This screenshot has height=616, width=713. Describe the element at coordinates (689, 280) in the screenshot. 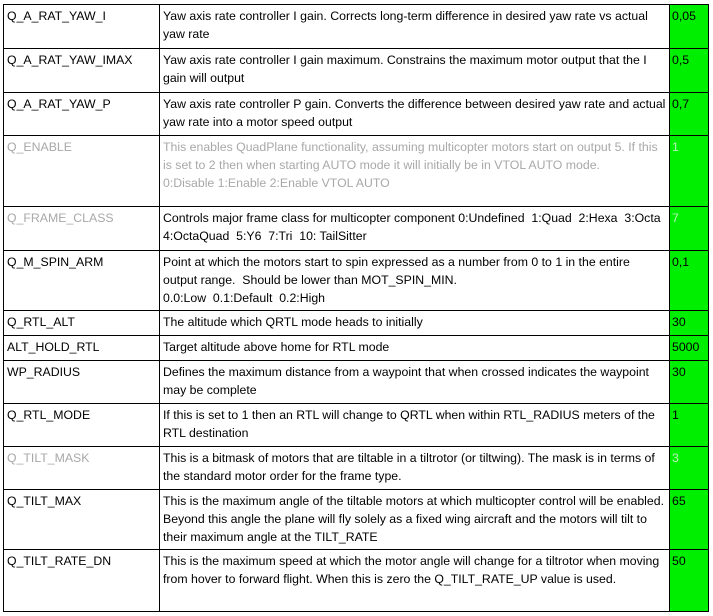

I see `parameter-value-cell: 0,1` at that location.